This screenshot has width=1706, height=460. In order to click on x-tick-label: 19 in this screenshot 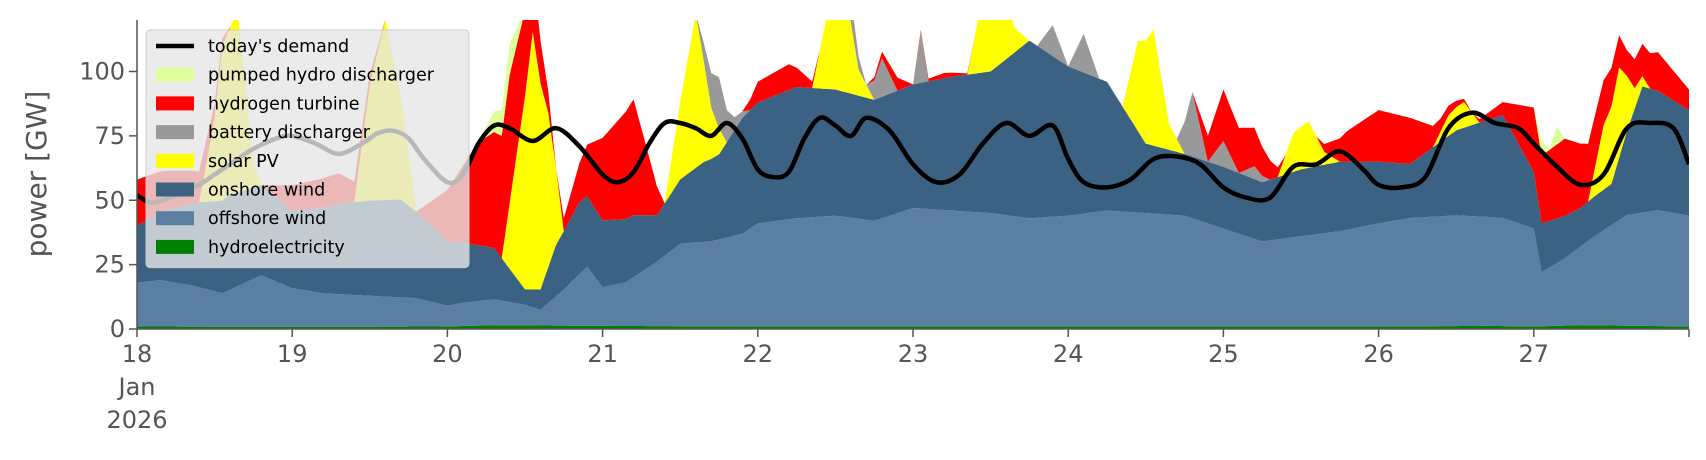, I will do `click(292, 354)`.